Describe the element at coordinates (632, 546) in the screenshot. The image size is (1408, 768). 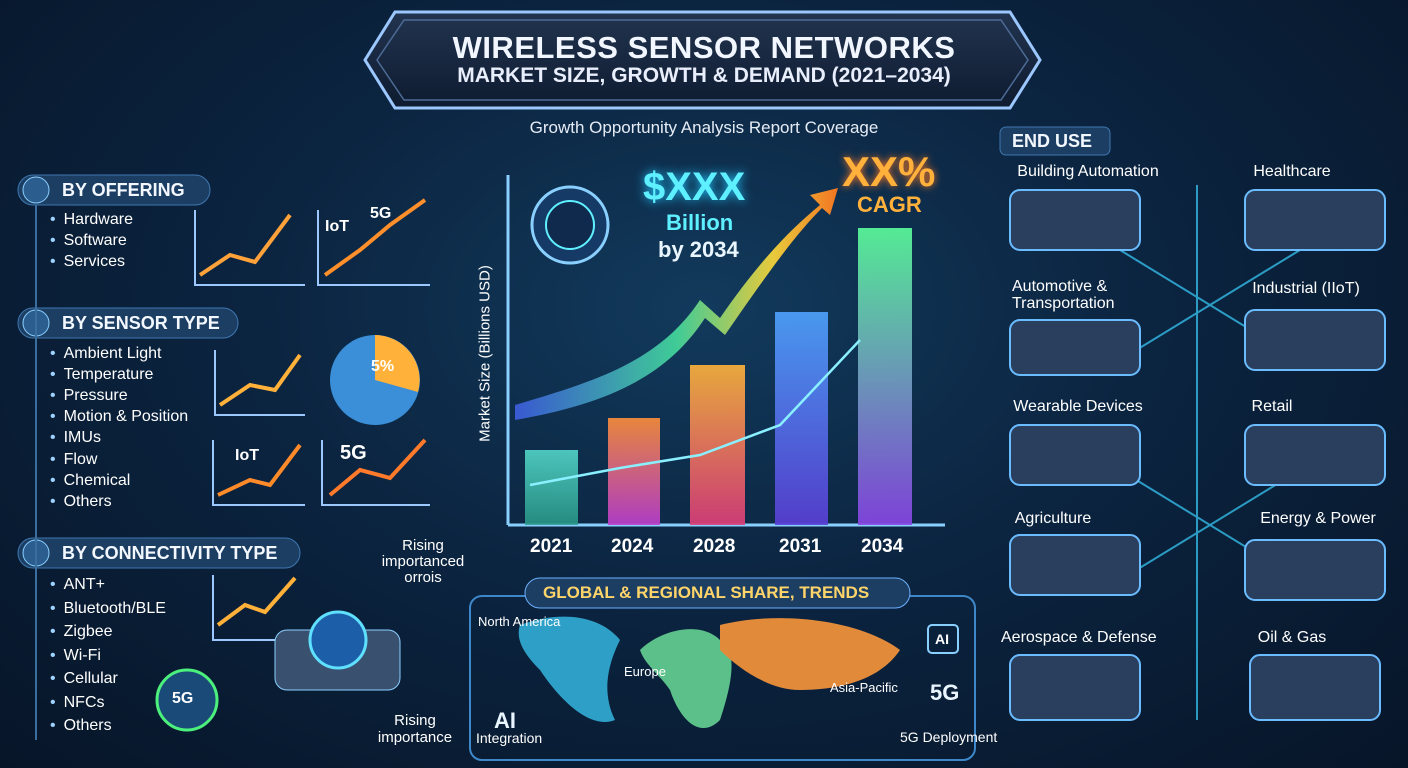
I see `year-label: 2024` at that location.